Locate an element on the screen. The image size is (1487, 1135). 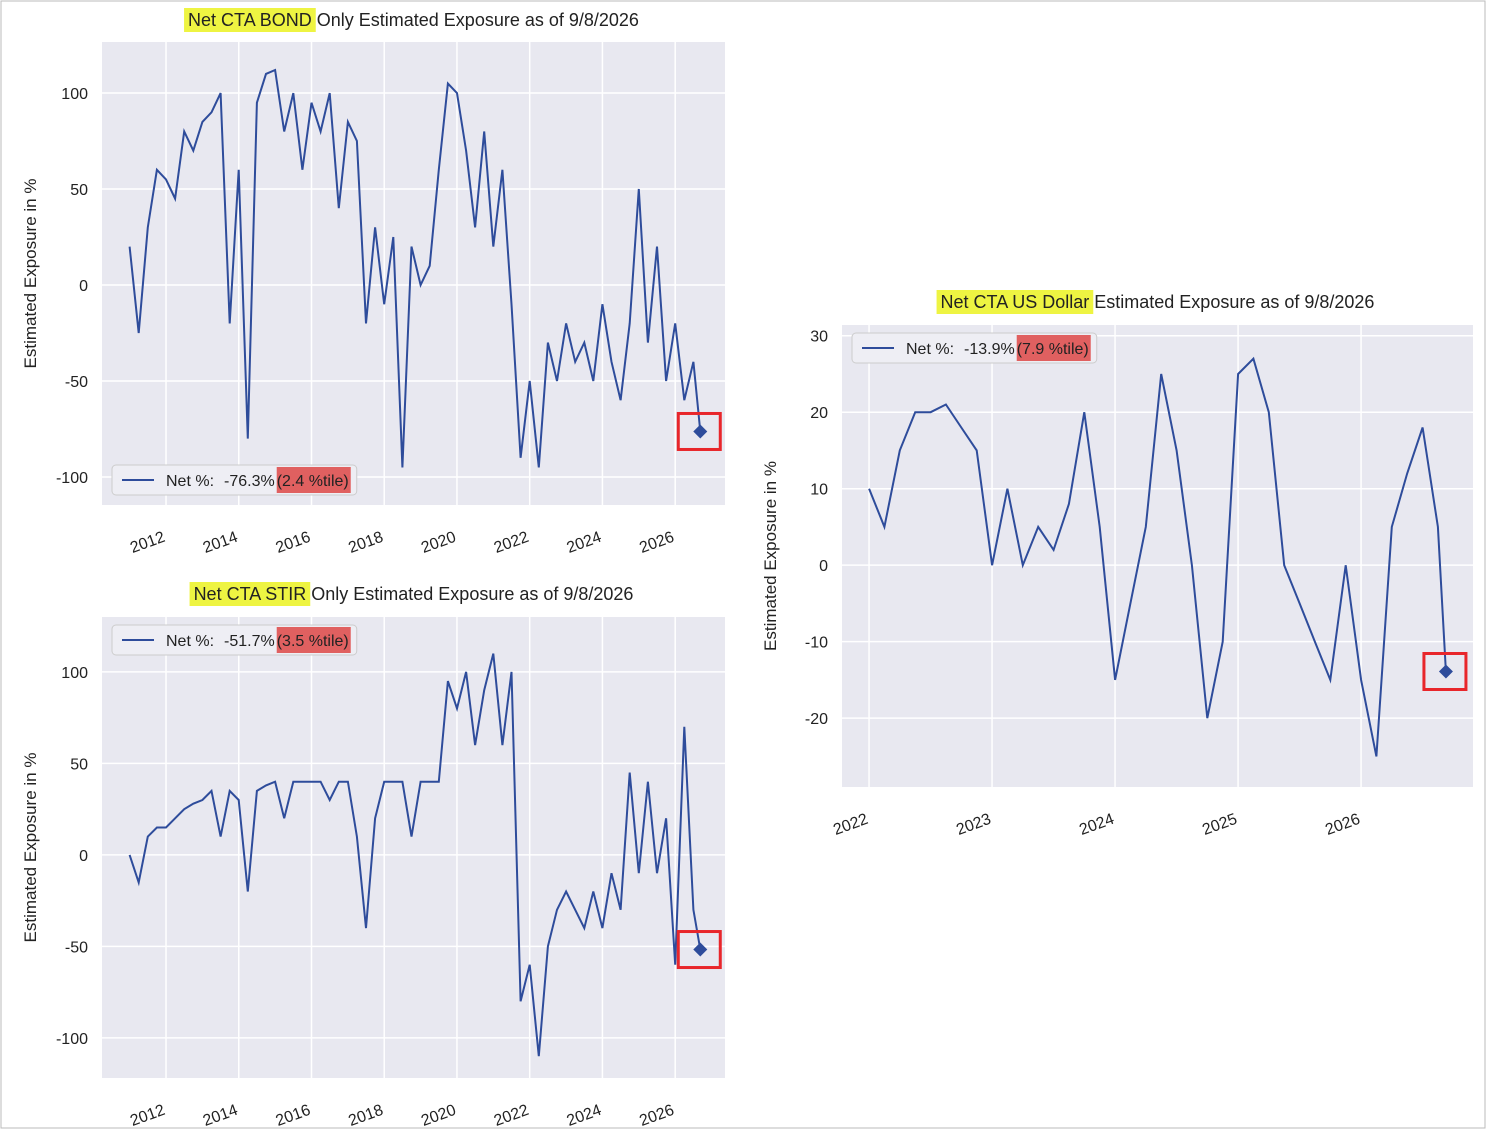
chart-title-highlight: Net CTA STIR is located at coordinates (250, 594).